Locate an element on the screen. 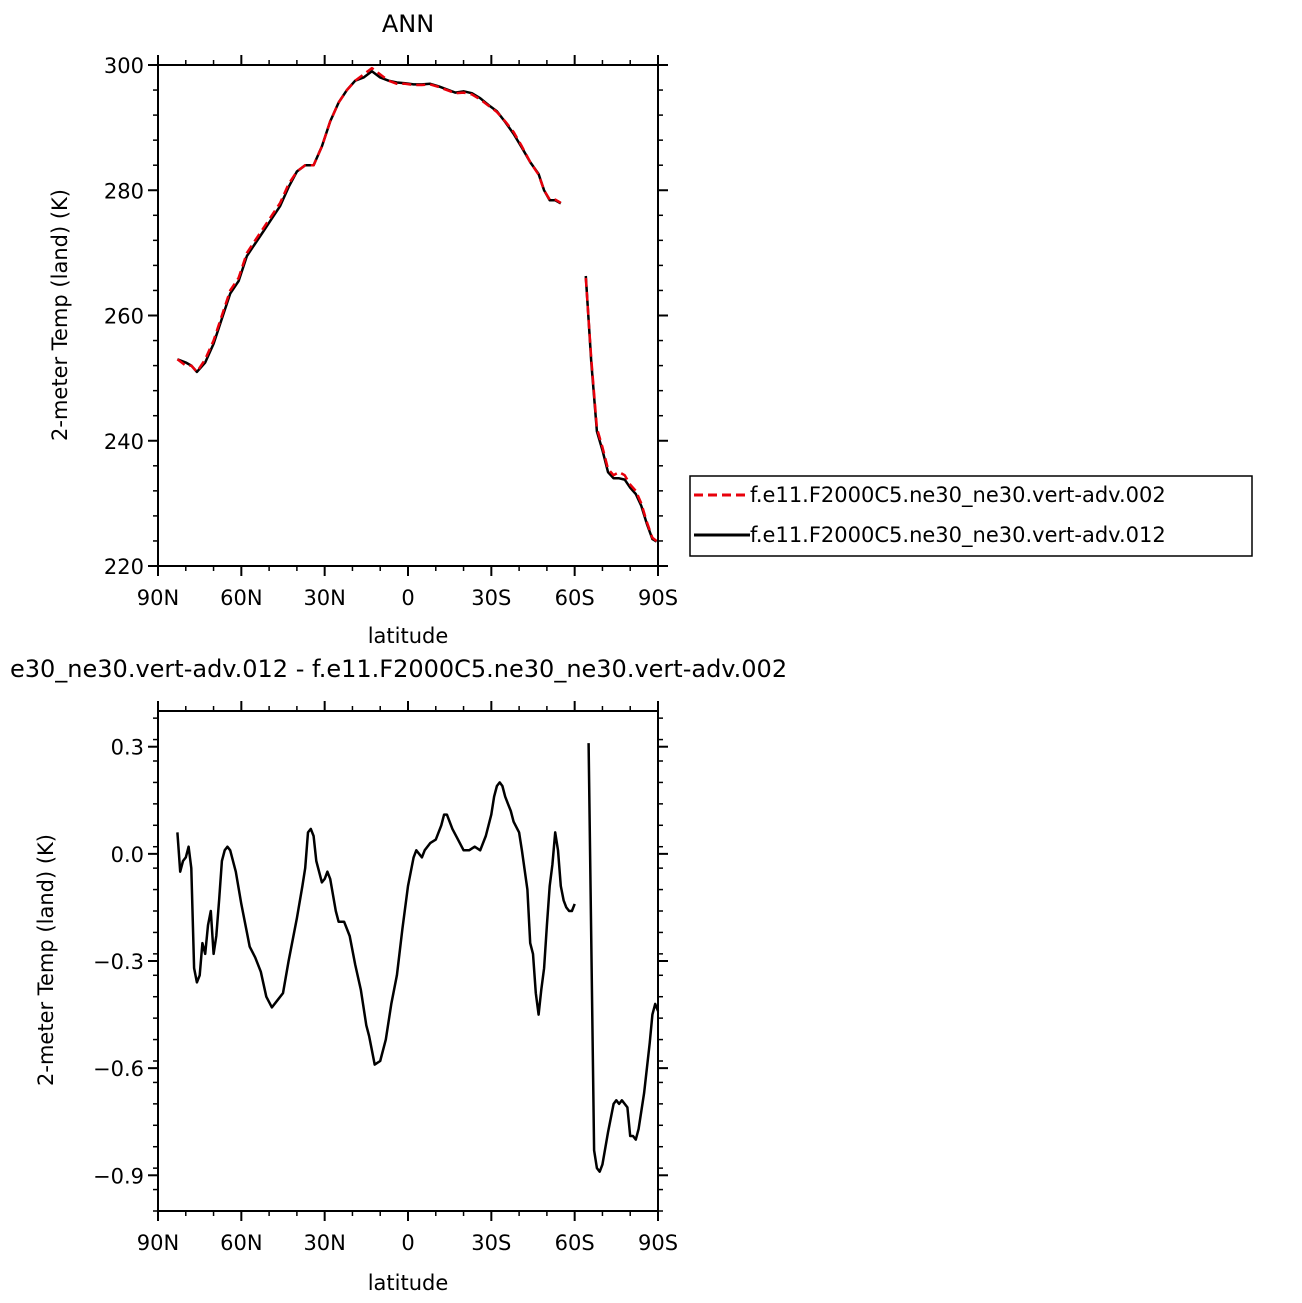 The width and height of the screenshot is (1302, 1303). top-chart-title: ANN is located at coordinates (408, 24).